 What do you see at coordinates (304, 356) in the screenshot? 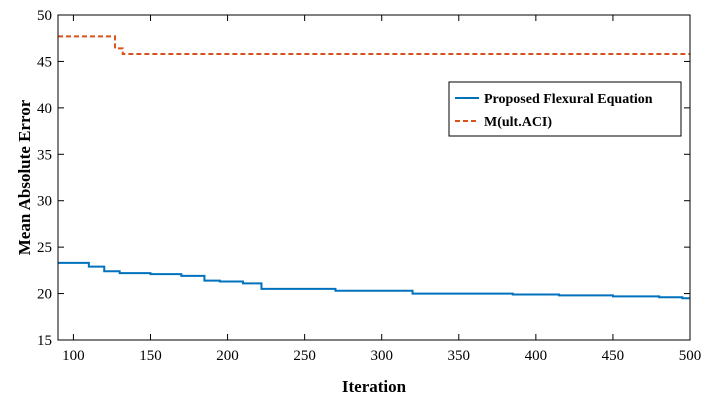
I see `x-tick-label: 250` at bounding box center [304, 356].